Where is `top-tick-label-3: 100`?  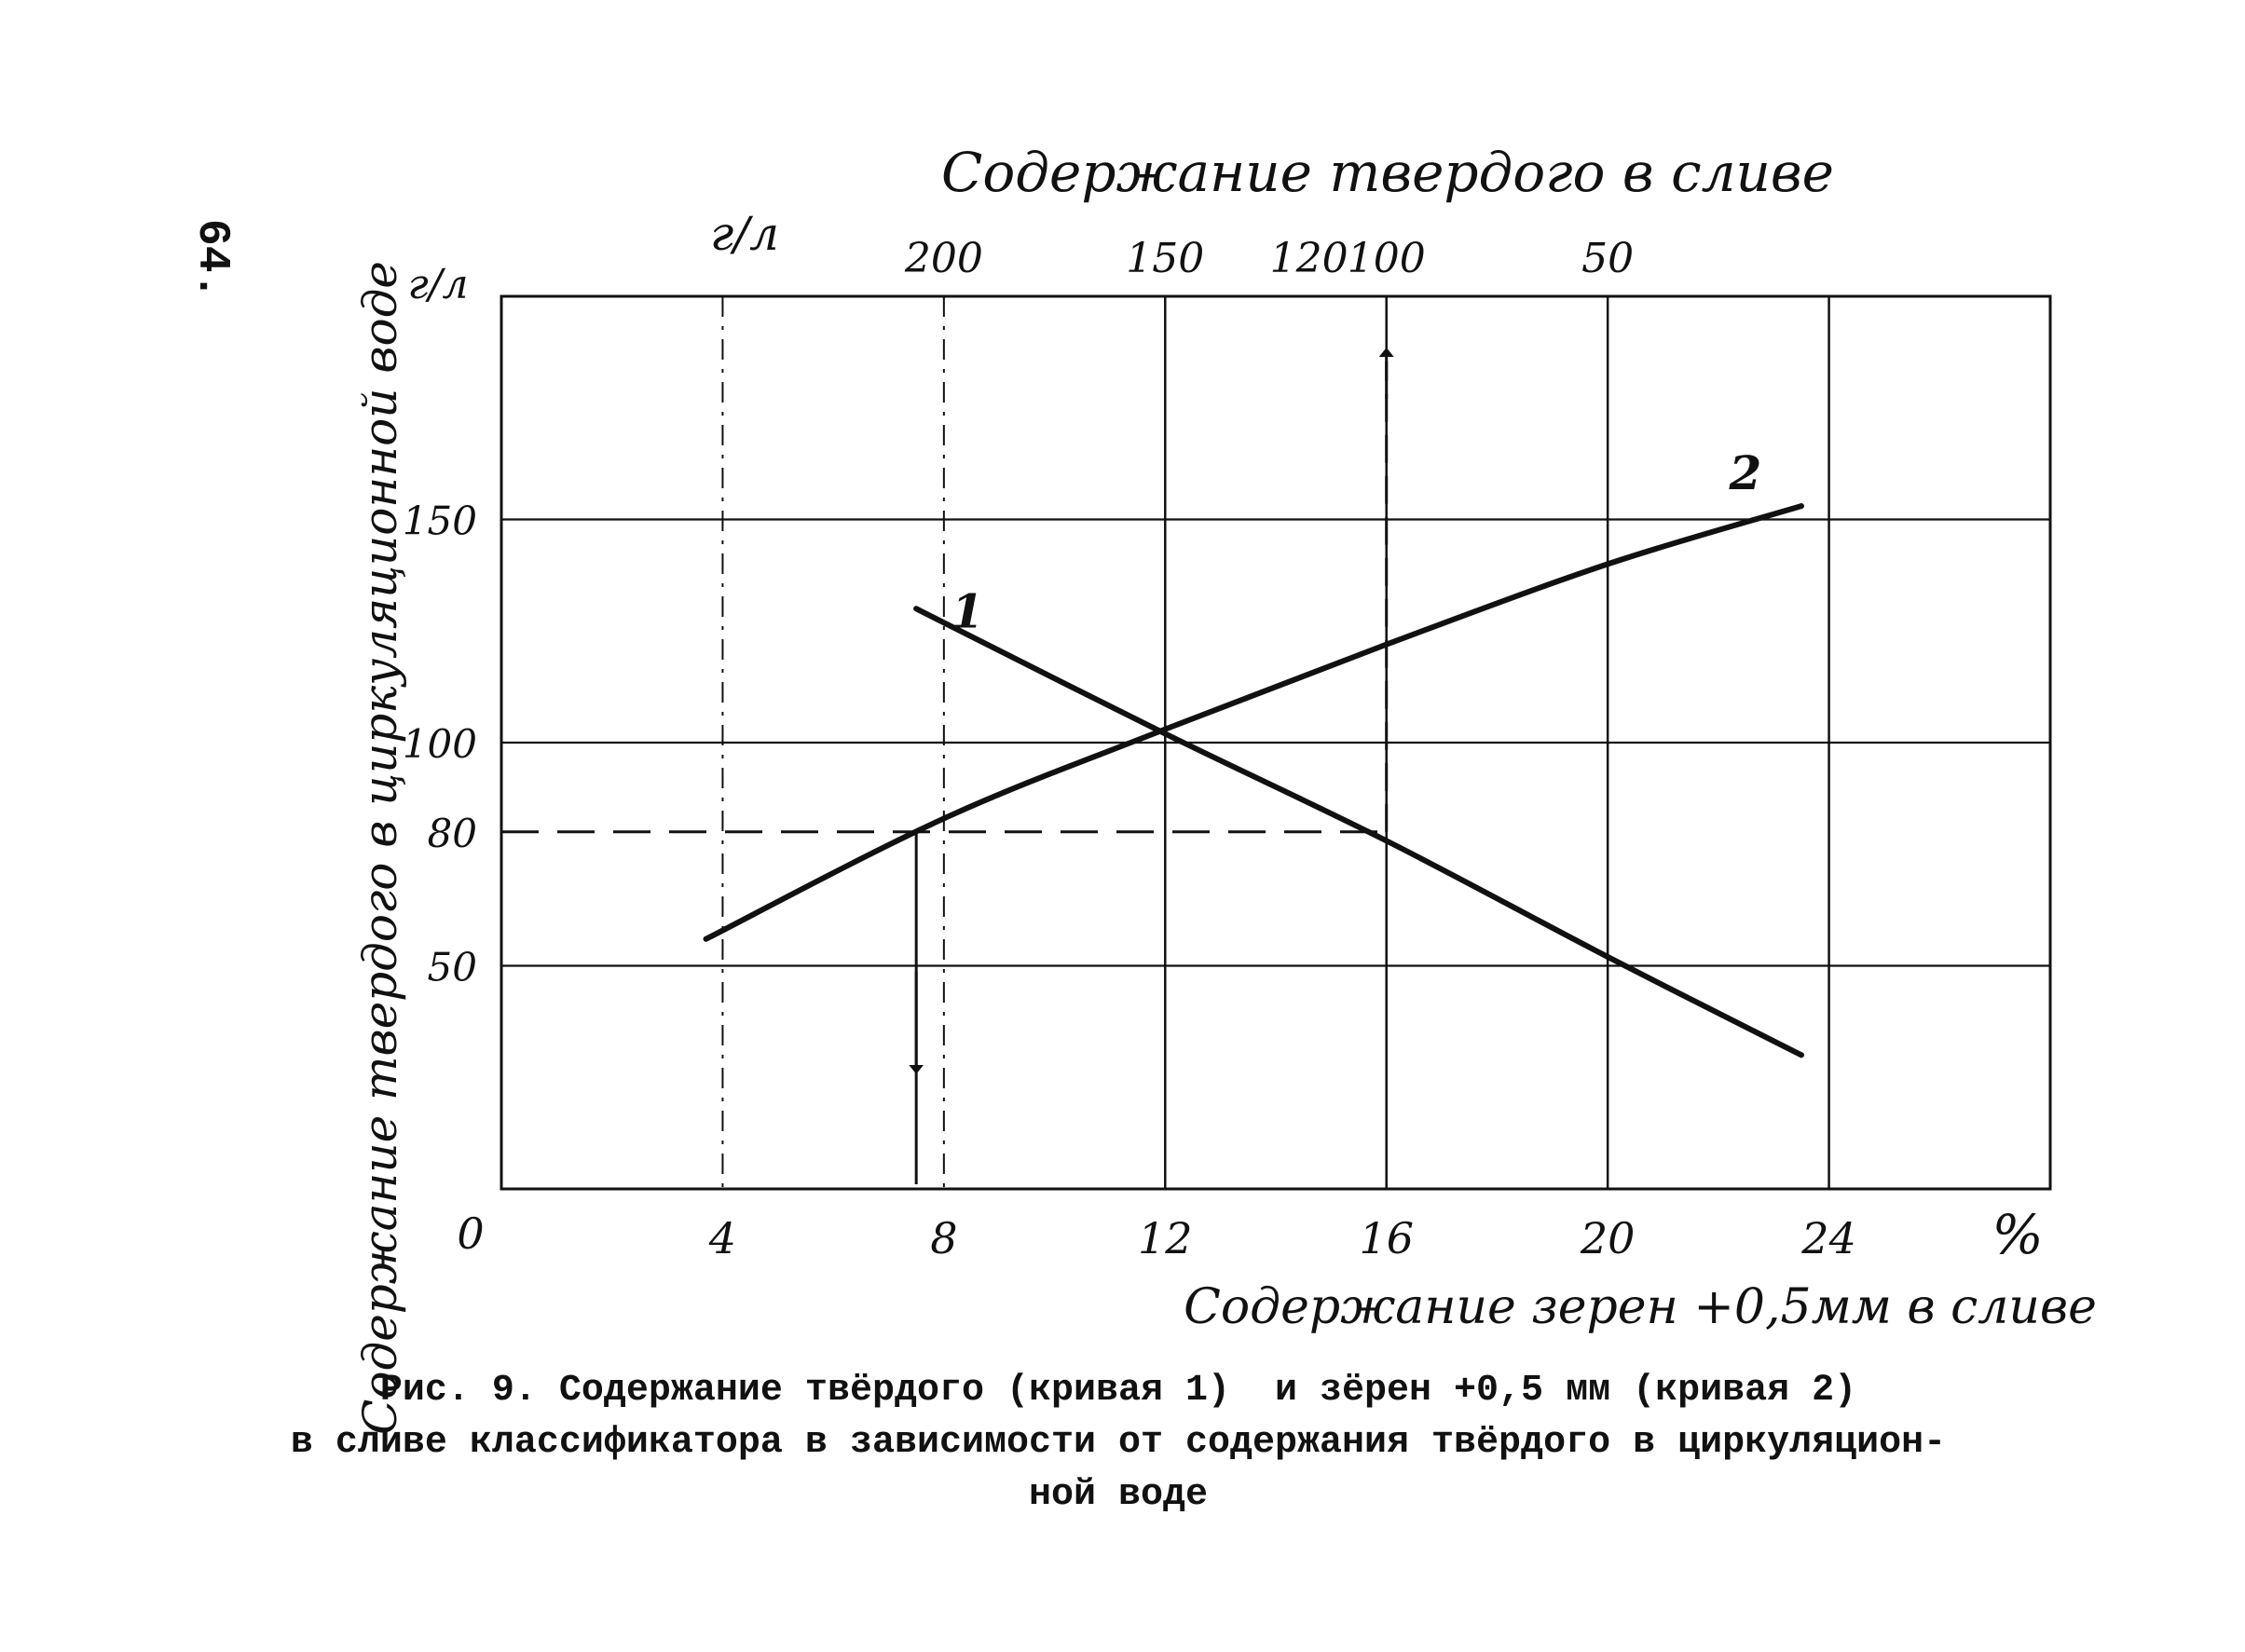 top-tick-label-3: 100 is located at coordinates (1387, 258).